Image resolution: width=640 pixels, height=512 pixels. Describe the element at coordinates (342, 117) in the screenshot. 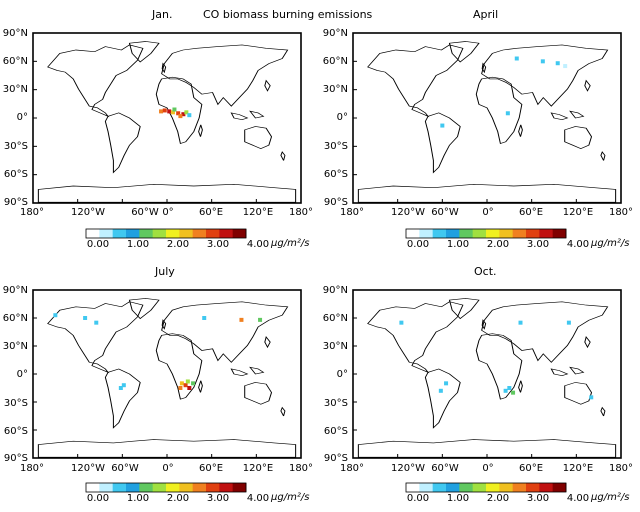

I see `lat-label: 0°` at that location.